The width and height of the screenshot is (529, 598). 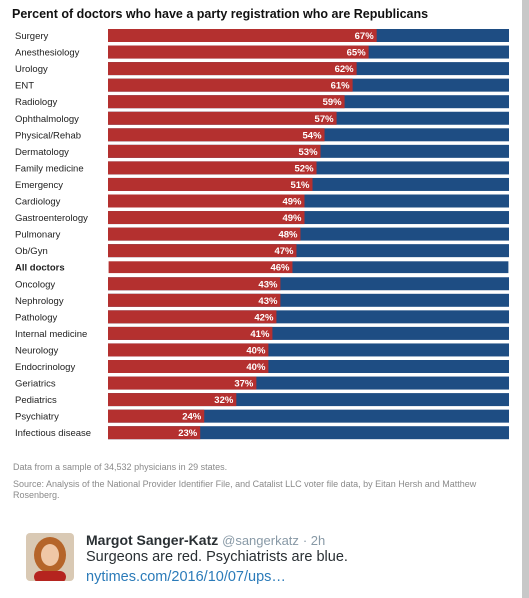 What do you see at coordinates (308, 267) in the screenshot?
I see `highlight-outline` at bounding box center [308, 267].